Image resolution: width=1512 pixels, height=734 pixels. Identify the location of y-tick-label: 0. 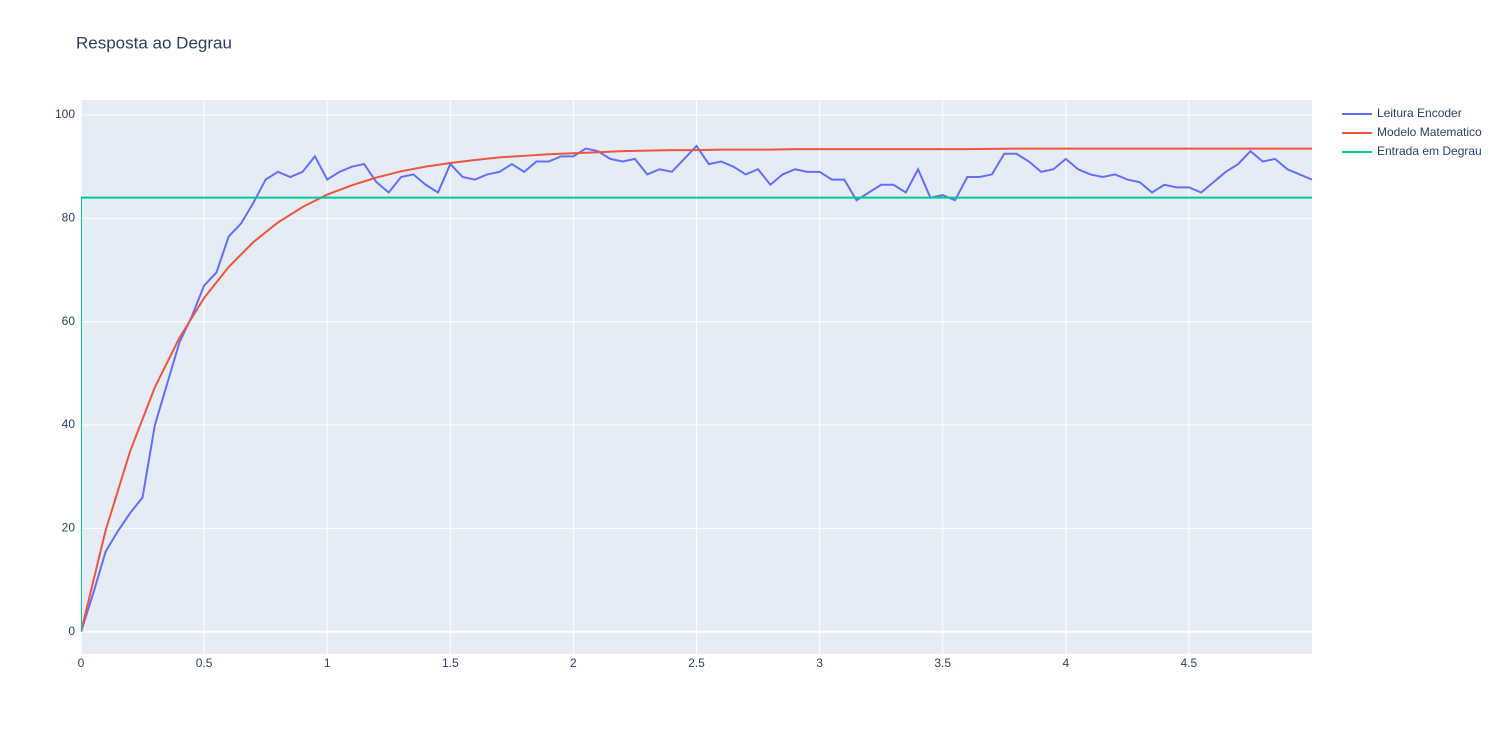
(71, 631).